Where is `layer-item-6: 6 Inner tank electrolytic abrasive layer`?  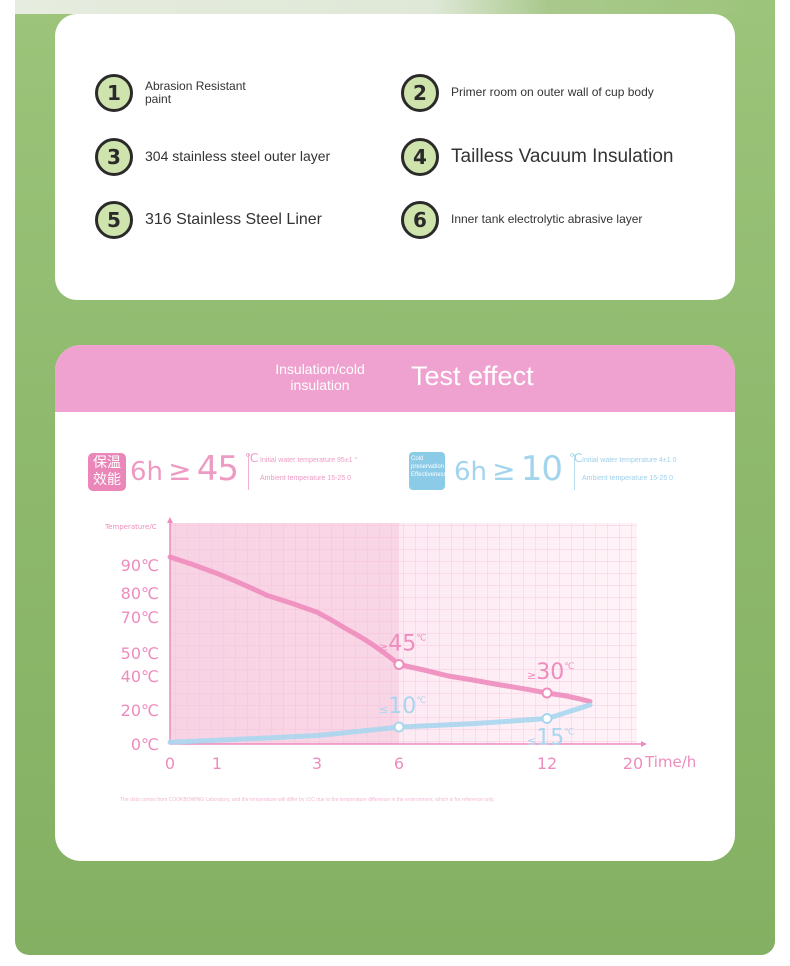 layer-item-6: 6 Inner tank electrolytic abrasive layer is located at coordinates (521, 220).